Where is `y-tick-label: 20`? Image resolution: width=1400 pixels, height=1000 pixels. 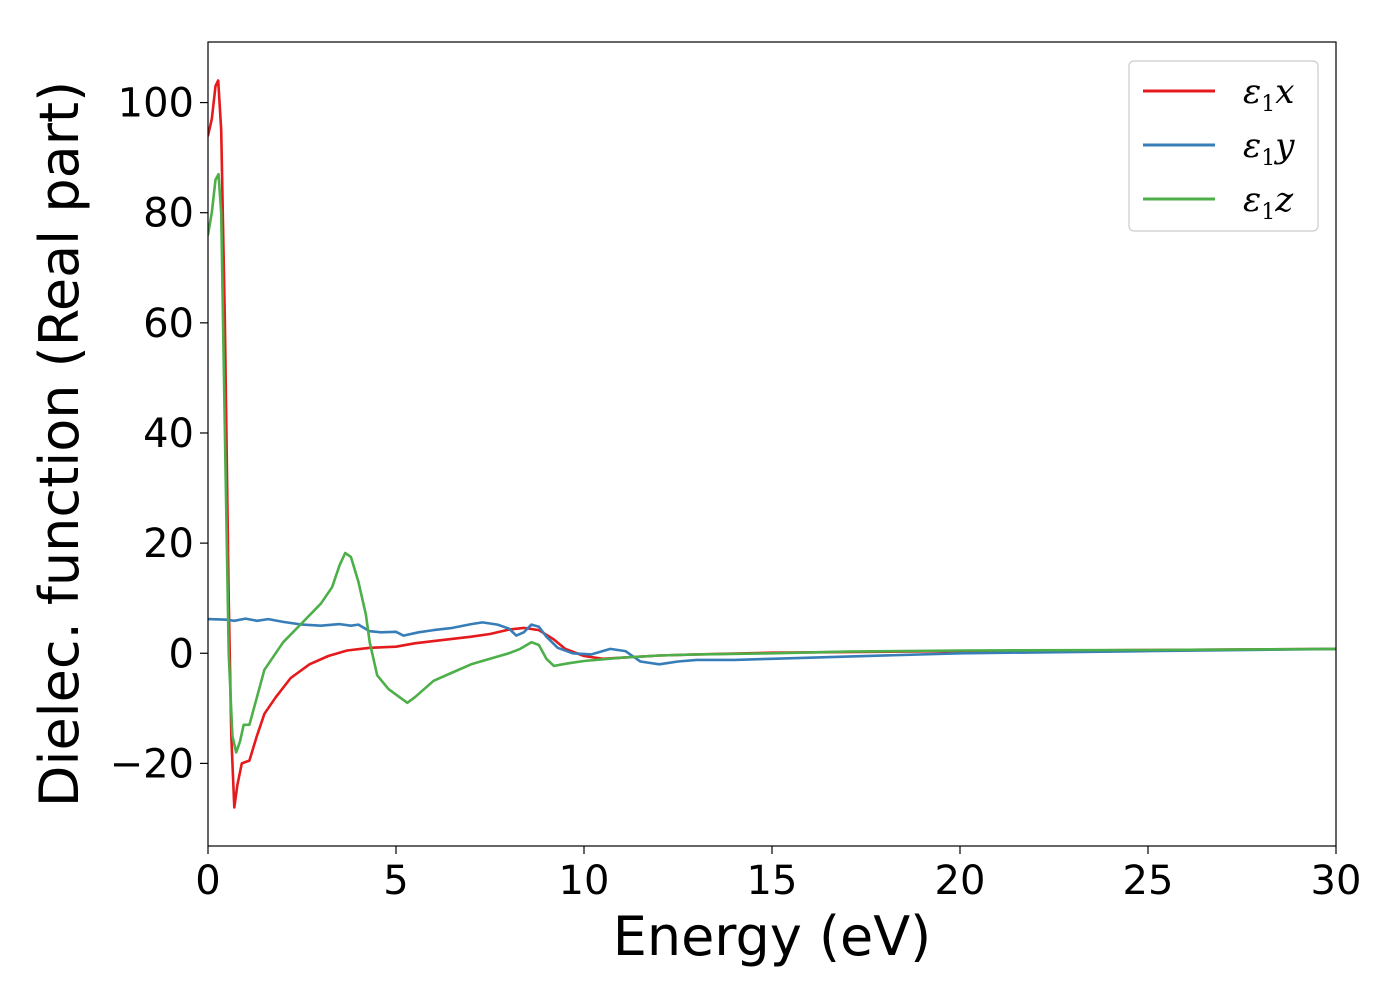
y-tick-label: 20 is located at coordinates (168, 544).